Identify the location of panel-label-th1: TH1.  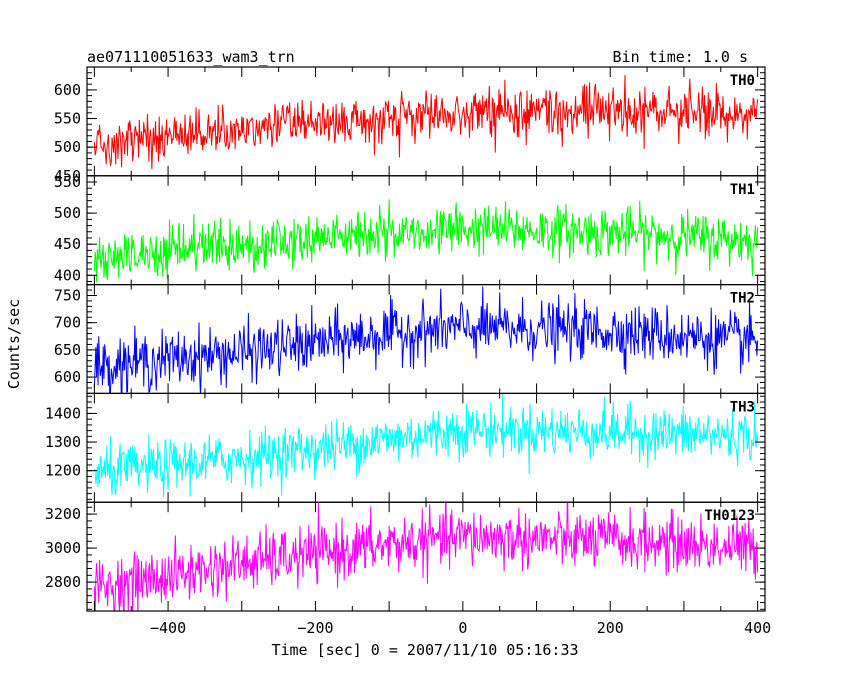
(742, 190).